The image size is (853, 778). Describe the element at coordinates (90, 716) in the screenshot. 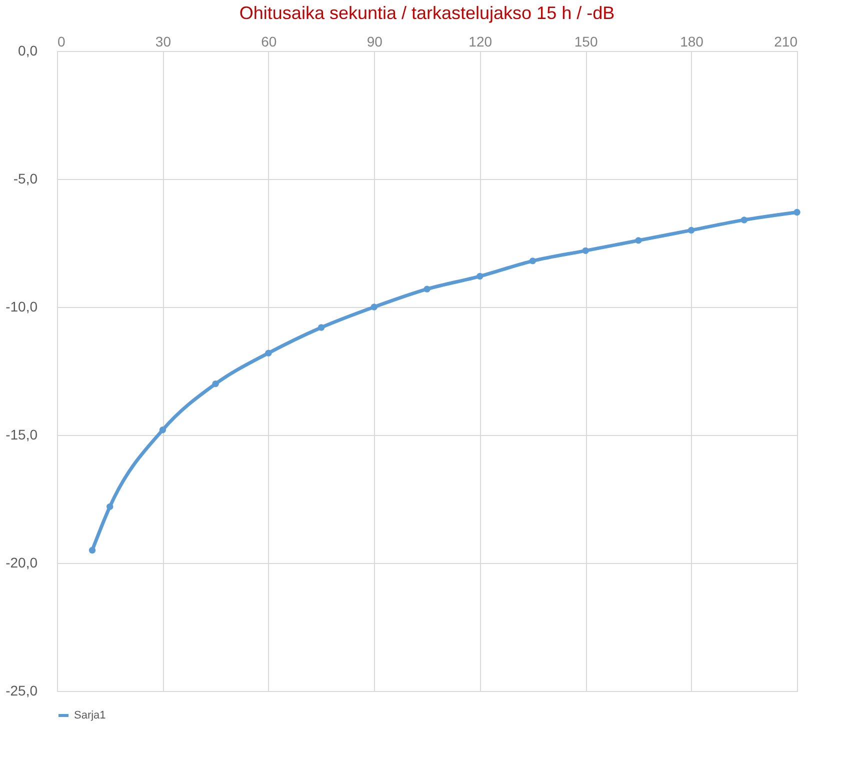

I see `legend-label: Sarja1` at that location.